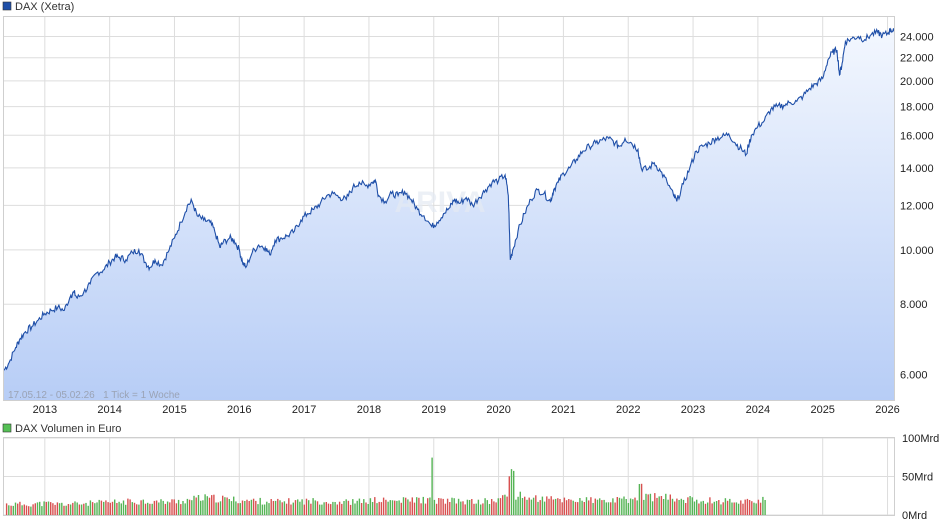  I want to click on price-y-tick-label: 6.000, so click(914, 375).